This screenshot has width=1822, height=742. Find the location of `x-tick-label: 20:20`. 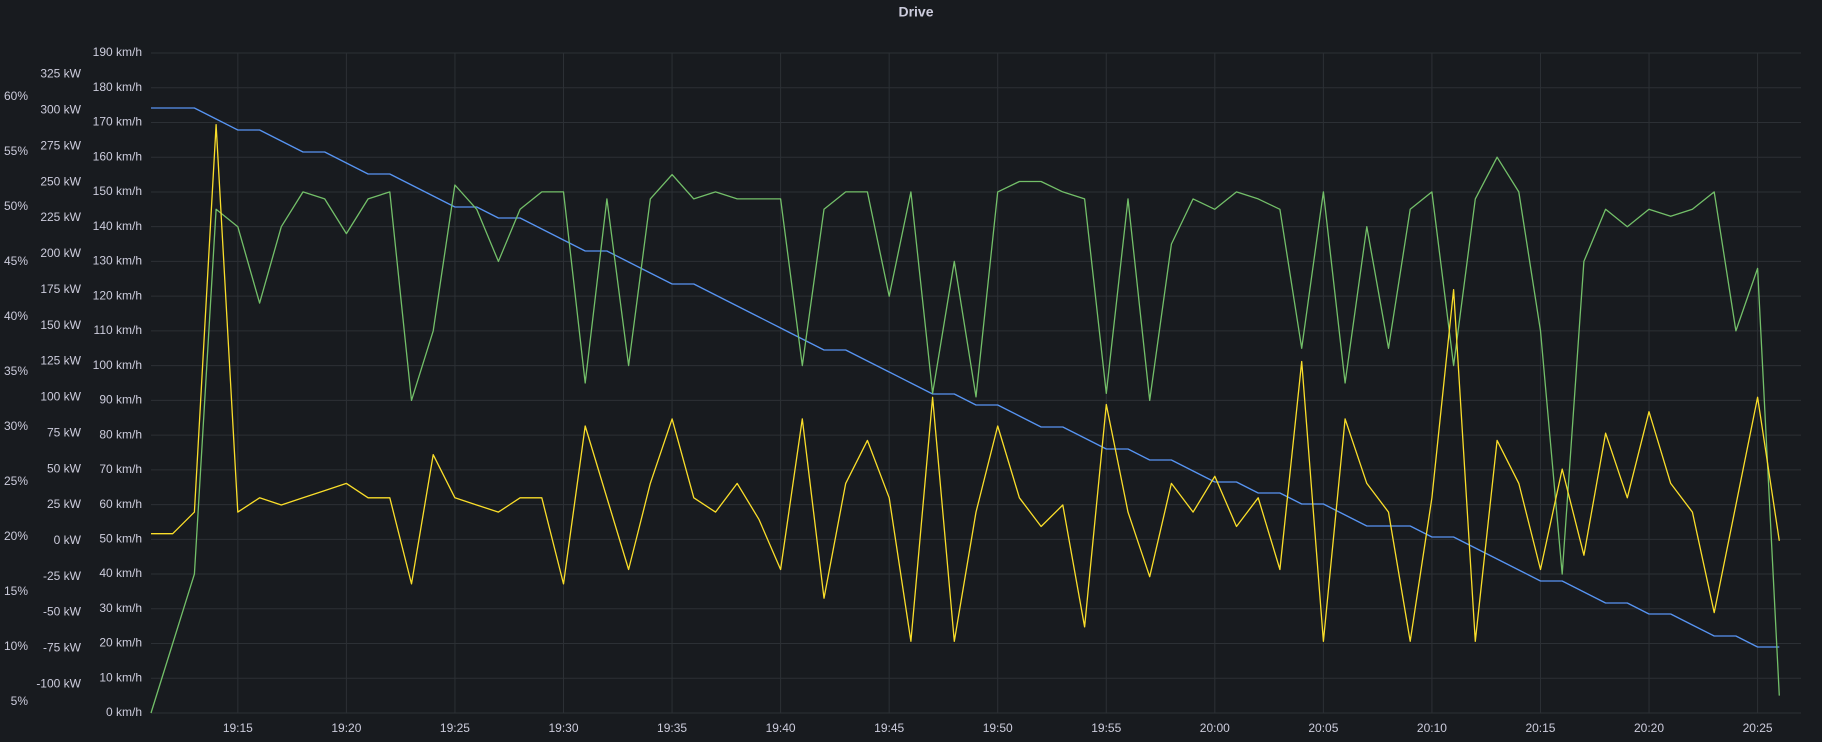

x-tick-label: 20:20 is located at coordinates (1649, 728).